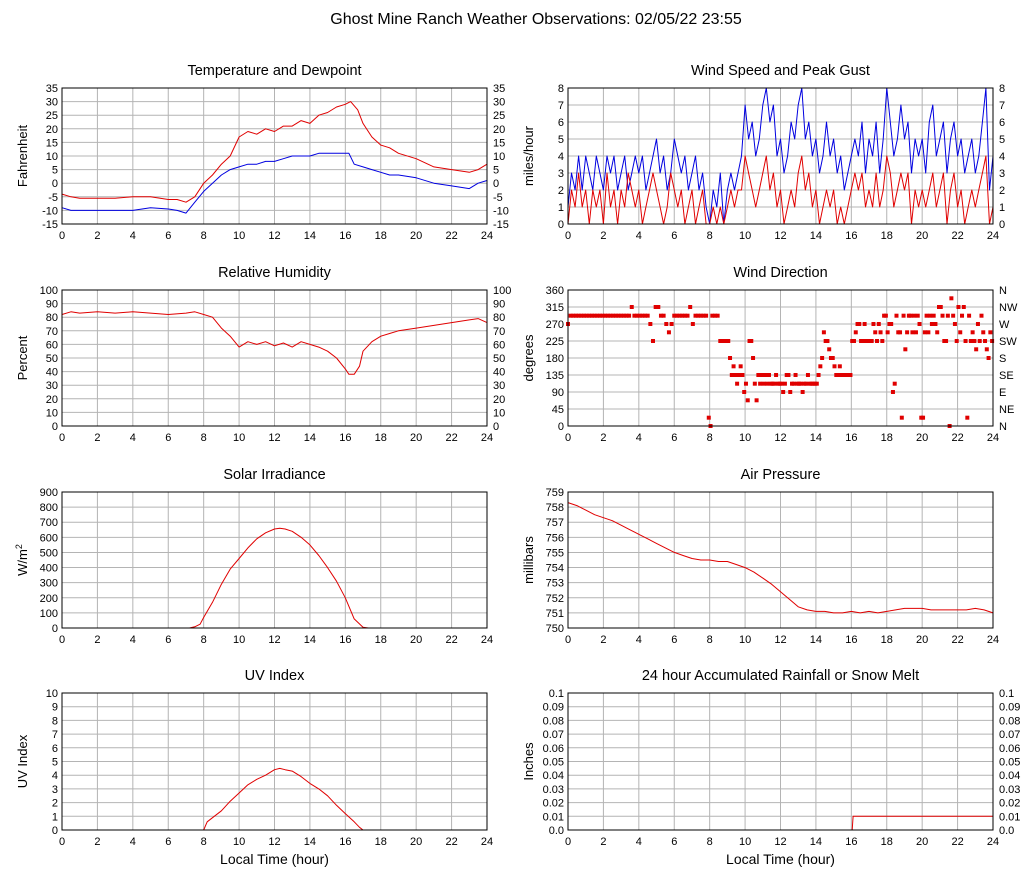 The height and width of the screenshot is (878, 1027). Describe the element at coordinates (528, 357) in the screenshot. I see `wdir-y-axis-label-text: degrees` at that location.